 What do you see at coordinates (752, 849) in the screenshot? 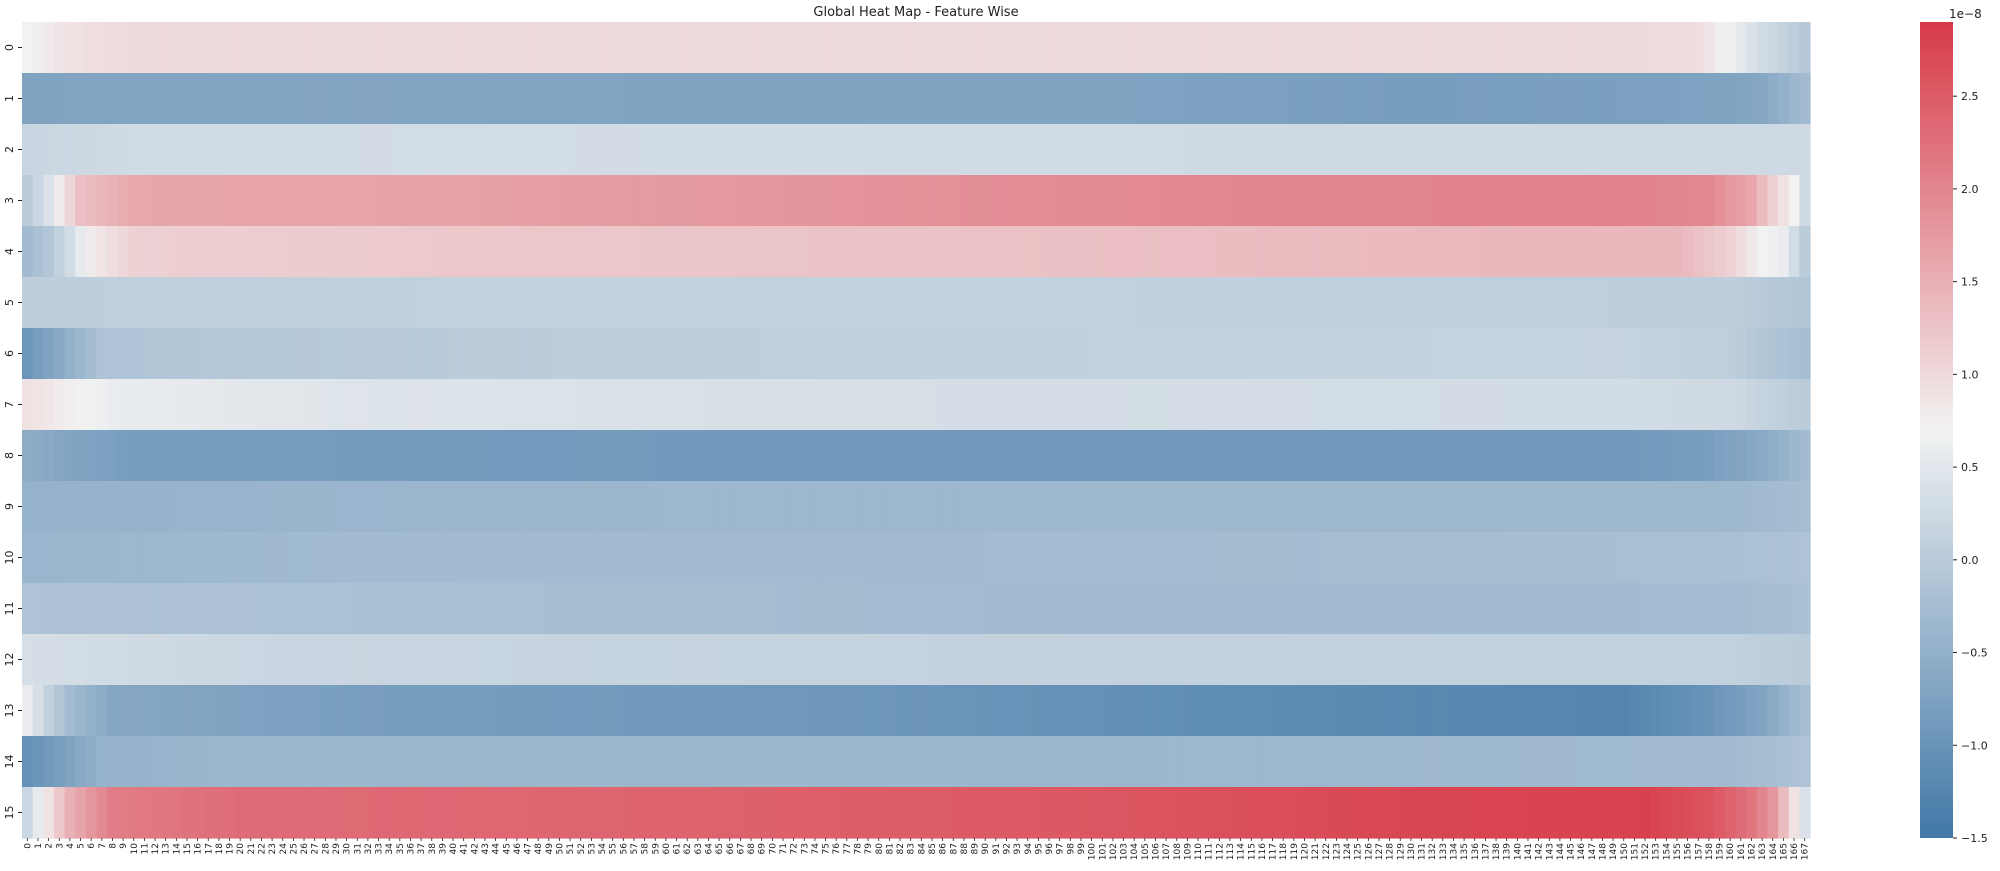
I see `x-tick-label: 68` at bounding box center [752, 849].